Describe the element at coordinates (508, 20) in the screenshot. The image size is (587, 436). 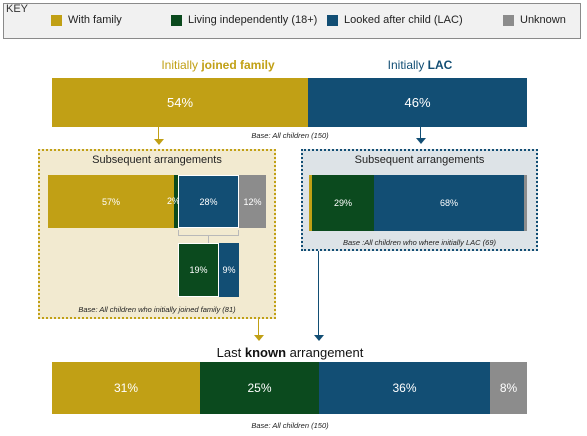
I see `legend-swatch-unknown` at that location.